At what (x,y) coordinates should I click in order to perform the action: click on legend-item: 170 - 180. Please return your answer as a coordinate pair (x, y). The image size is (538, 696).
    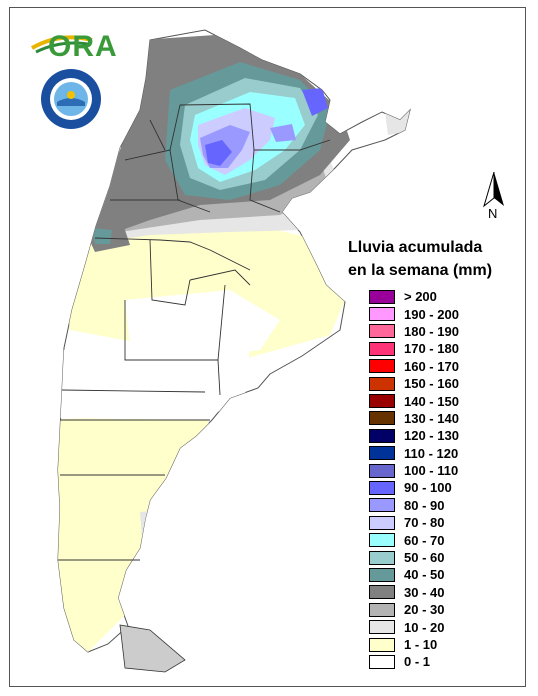
    Looking at the image, I should click on (414, 348).